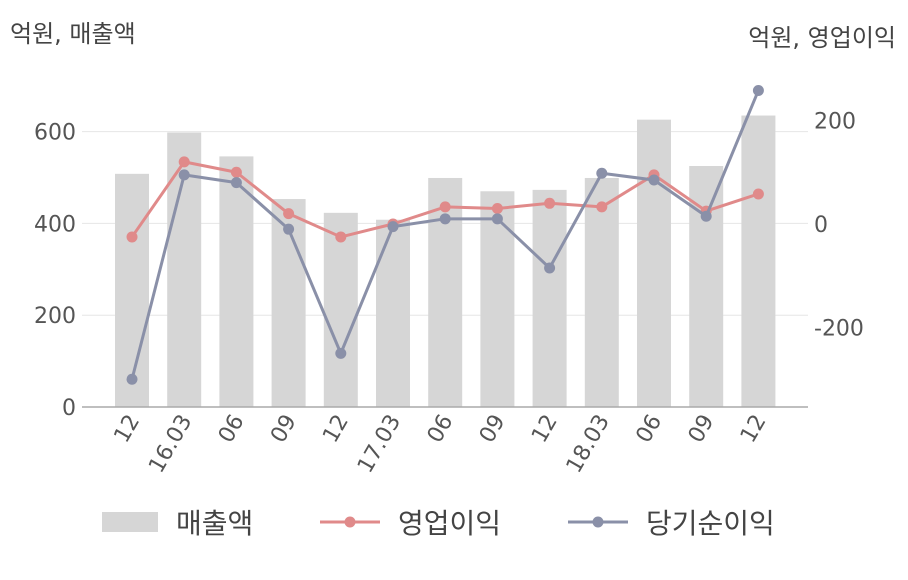  I want to click on legend-item-net-income: 당기순이익, so click(671, 522).